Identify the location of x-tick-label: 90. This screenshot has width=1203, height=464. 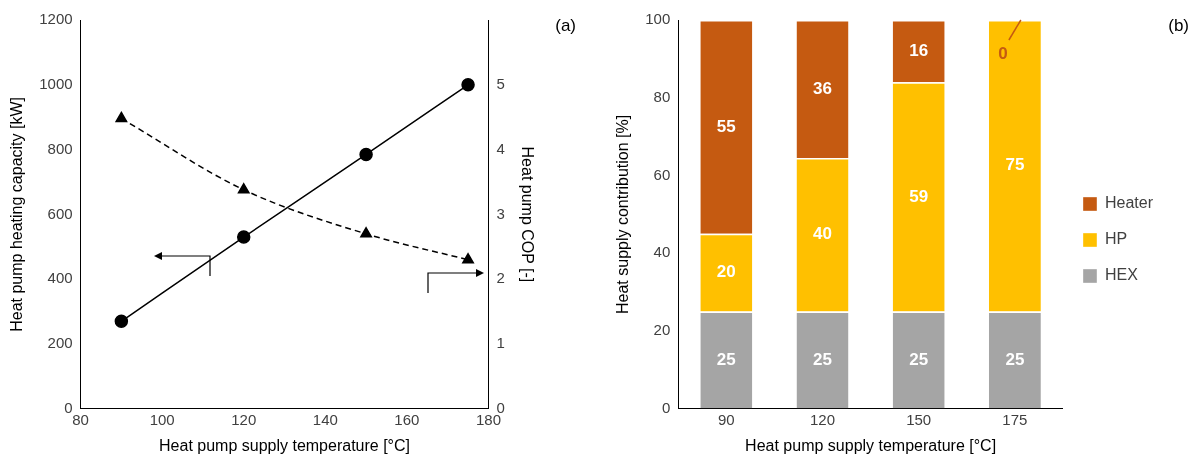
(726, 419).